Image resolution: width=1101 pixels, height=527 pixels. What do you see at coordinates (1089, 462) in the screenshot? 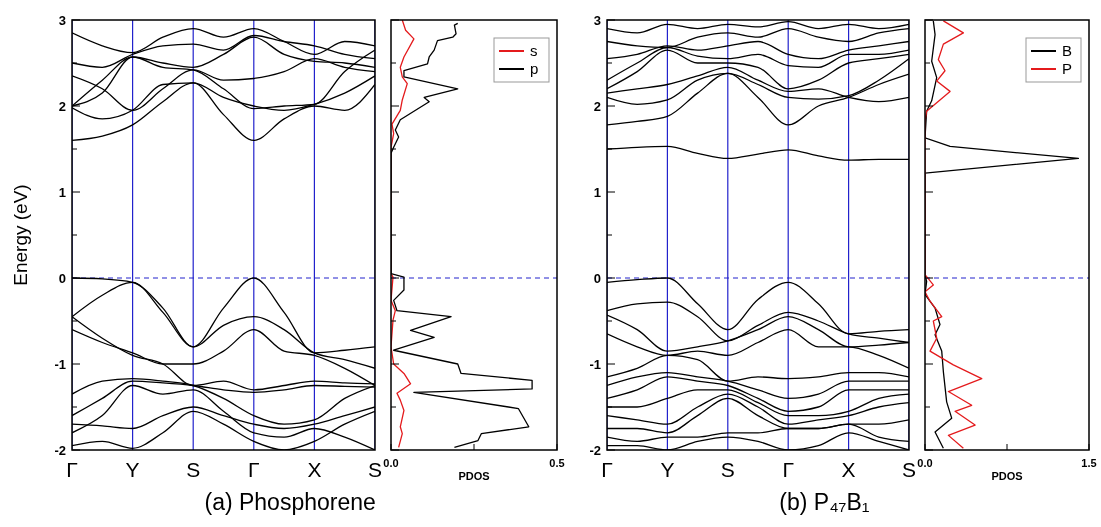
I see `x-tick-label: 1.5` at bounding box center [1089, 462].